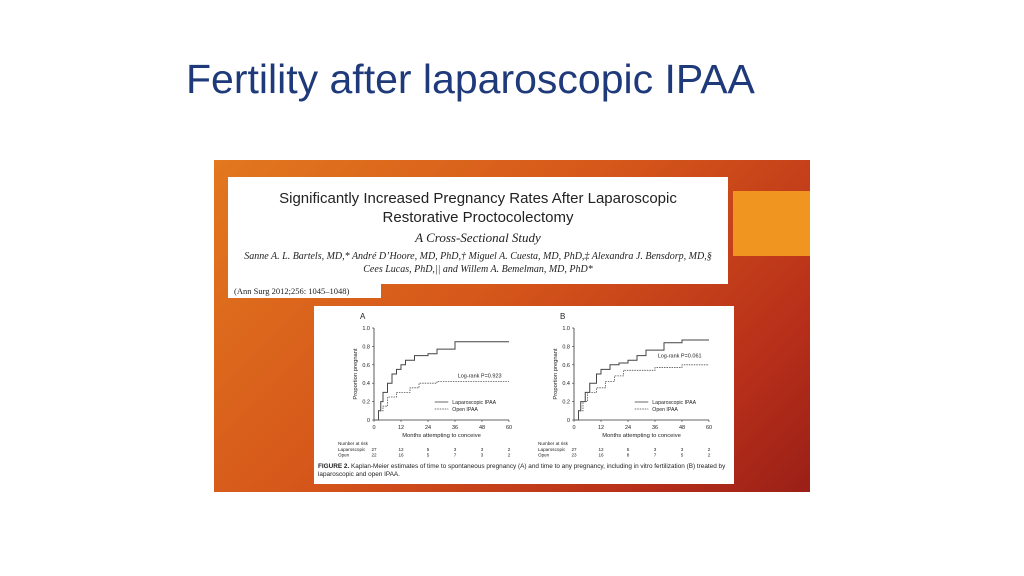  Describe the element at coordinates (562, 316) in the screenshot. I see `panel-b-label: B` at that location.